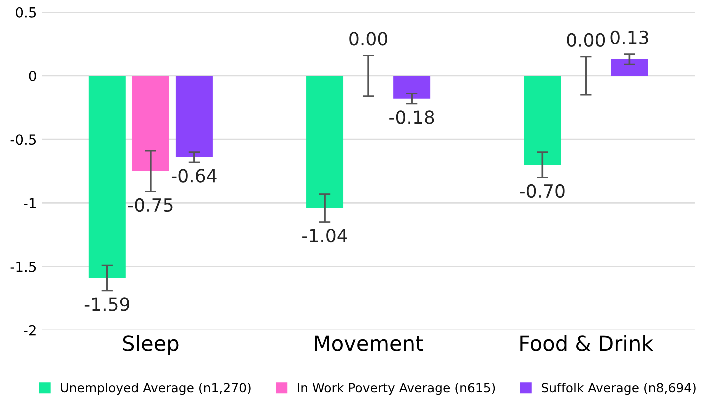 This screenshot has height=413, width=702. What do you see at coordinates (156, 389) in the screenshot?
I see `legend-label: Unemployed Average (n1,270)` at bounding box center [156, 389].